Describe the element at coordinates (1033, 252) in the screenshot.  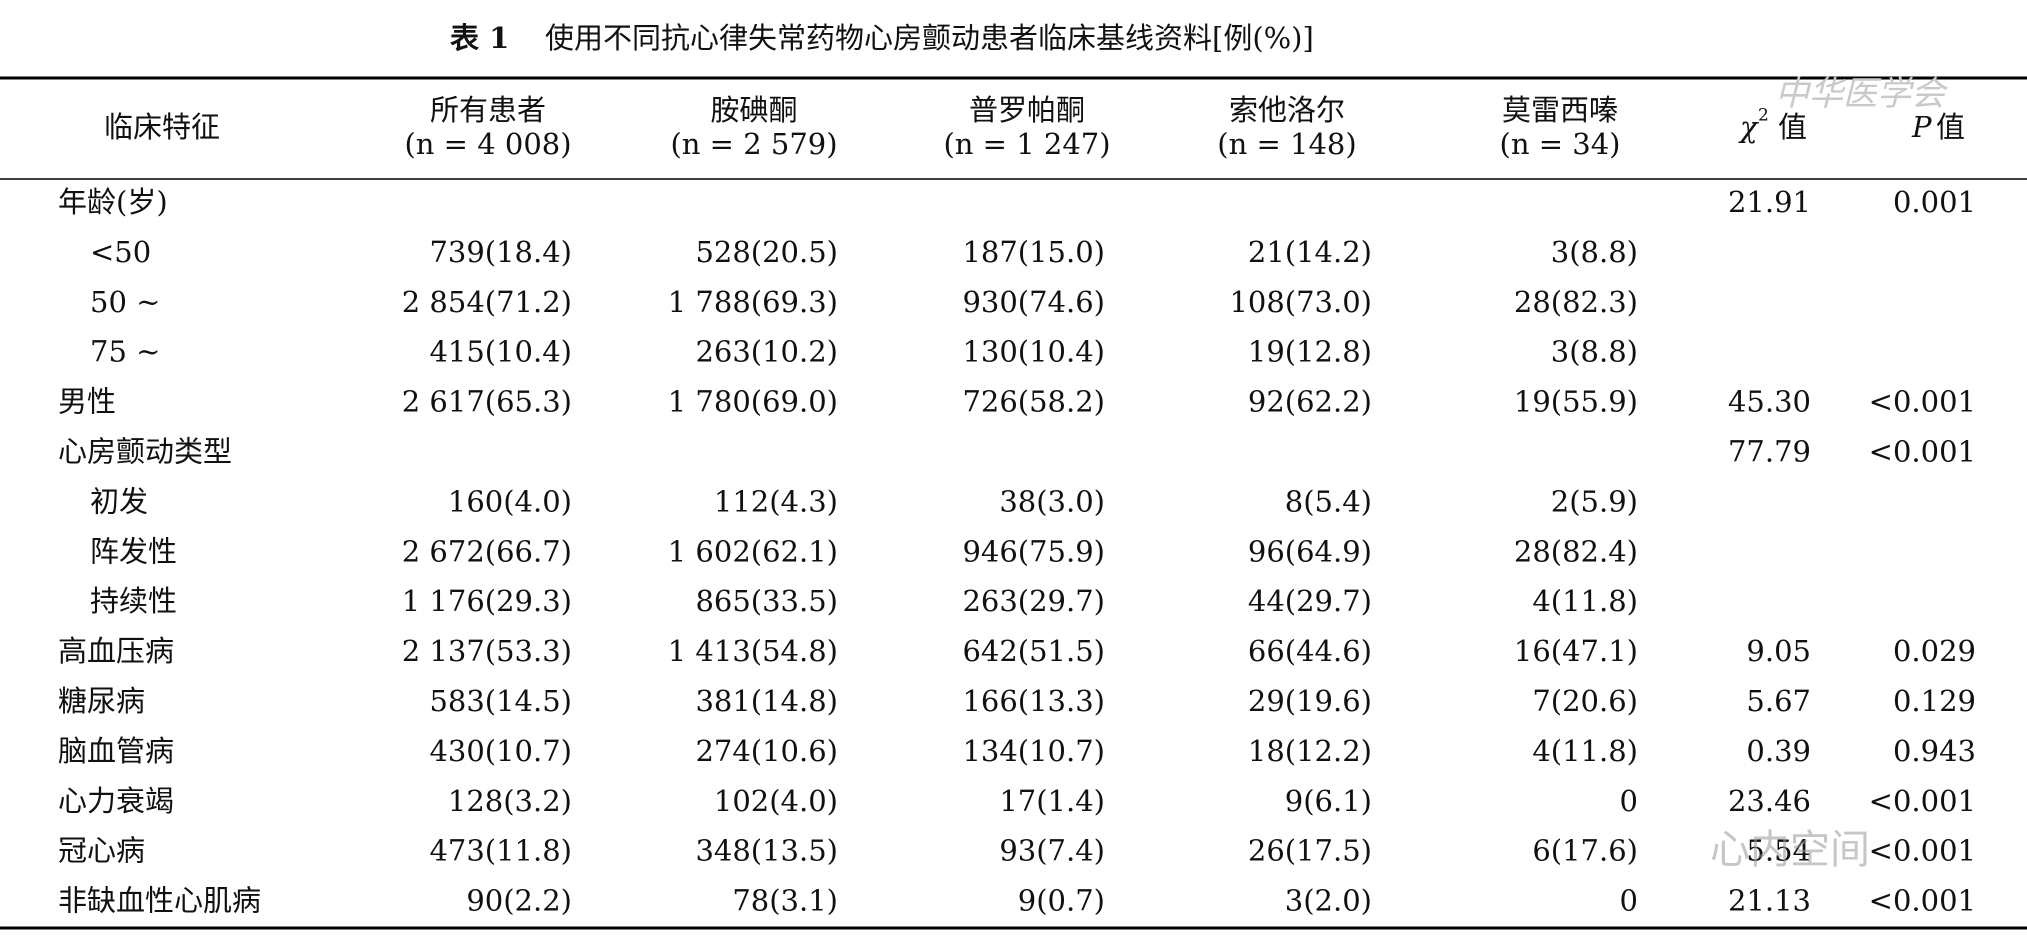
I see `cell: 187(15.0)` at that location.